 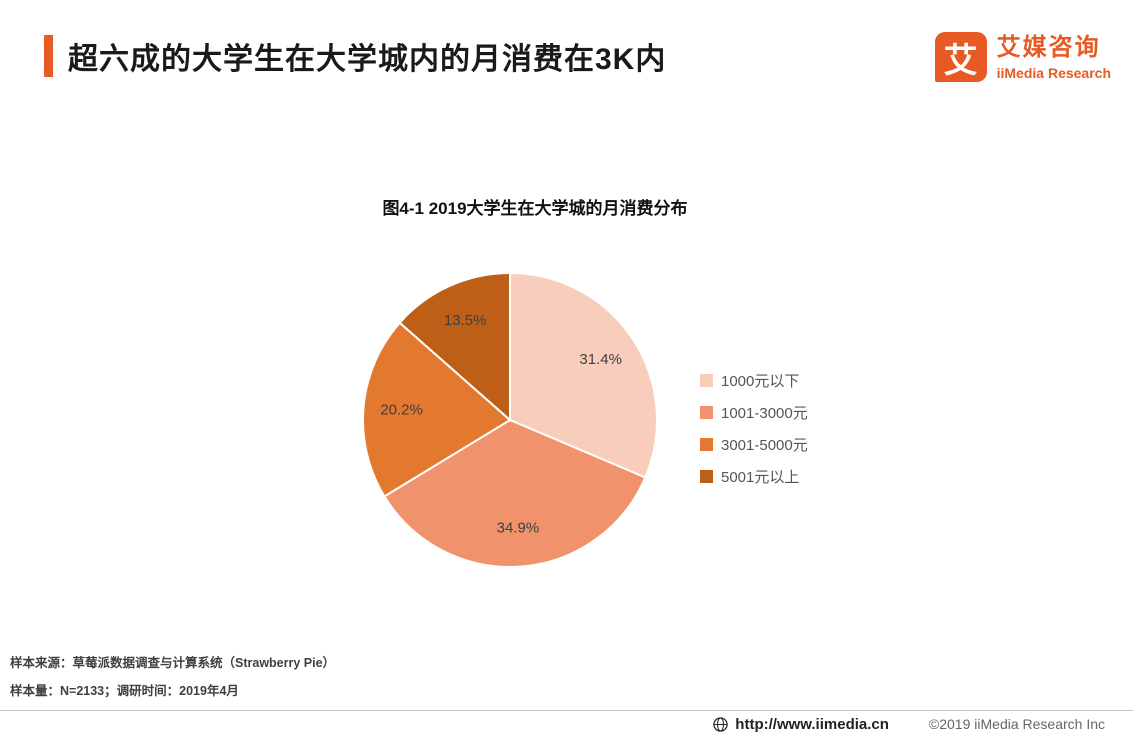 What do you see at coordinates (1053, 72) in the screenshot?
I see `logo-name-en: iiMedia Research` at bounding box center [1053, 72].